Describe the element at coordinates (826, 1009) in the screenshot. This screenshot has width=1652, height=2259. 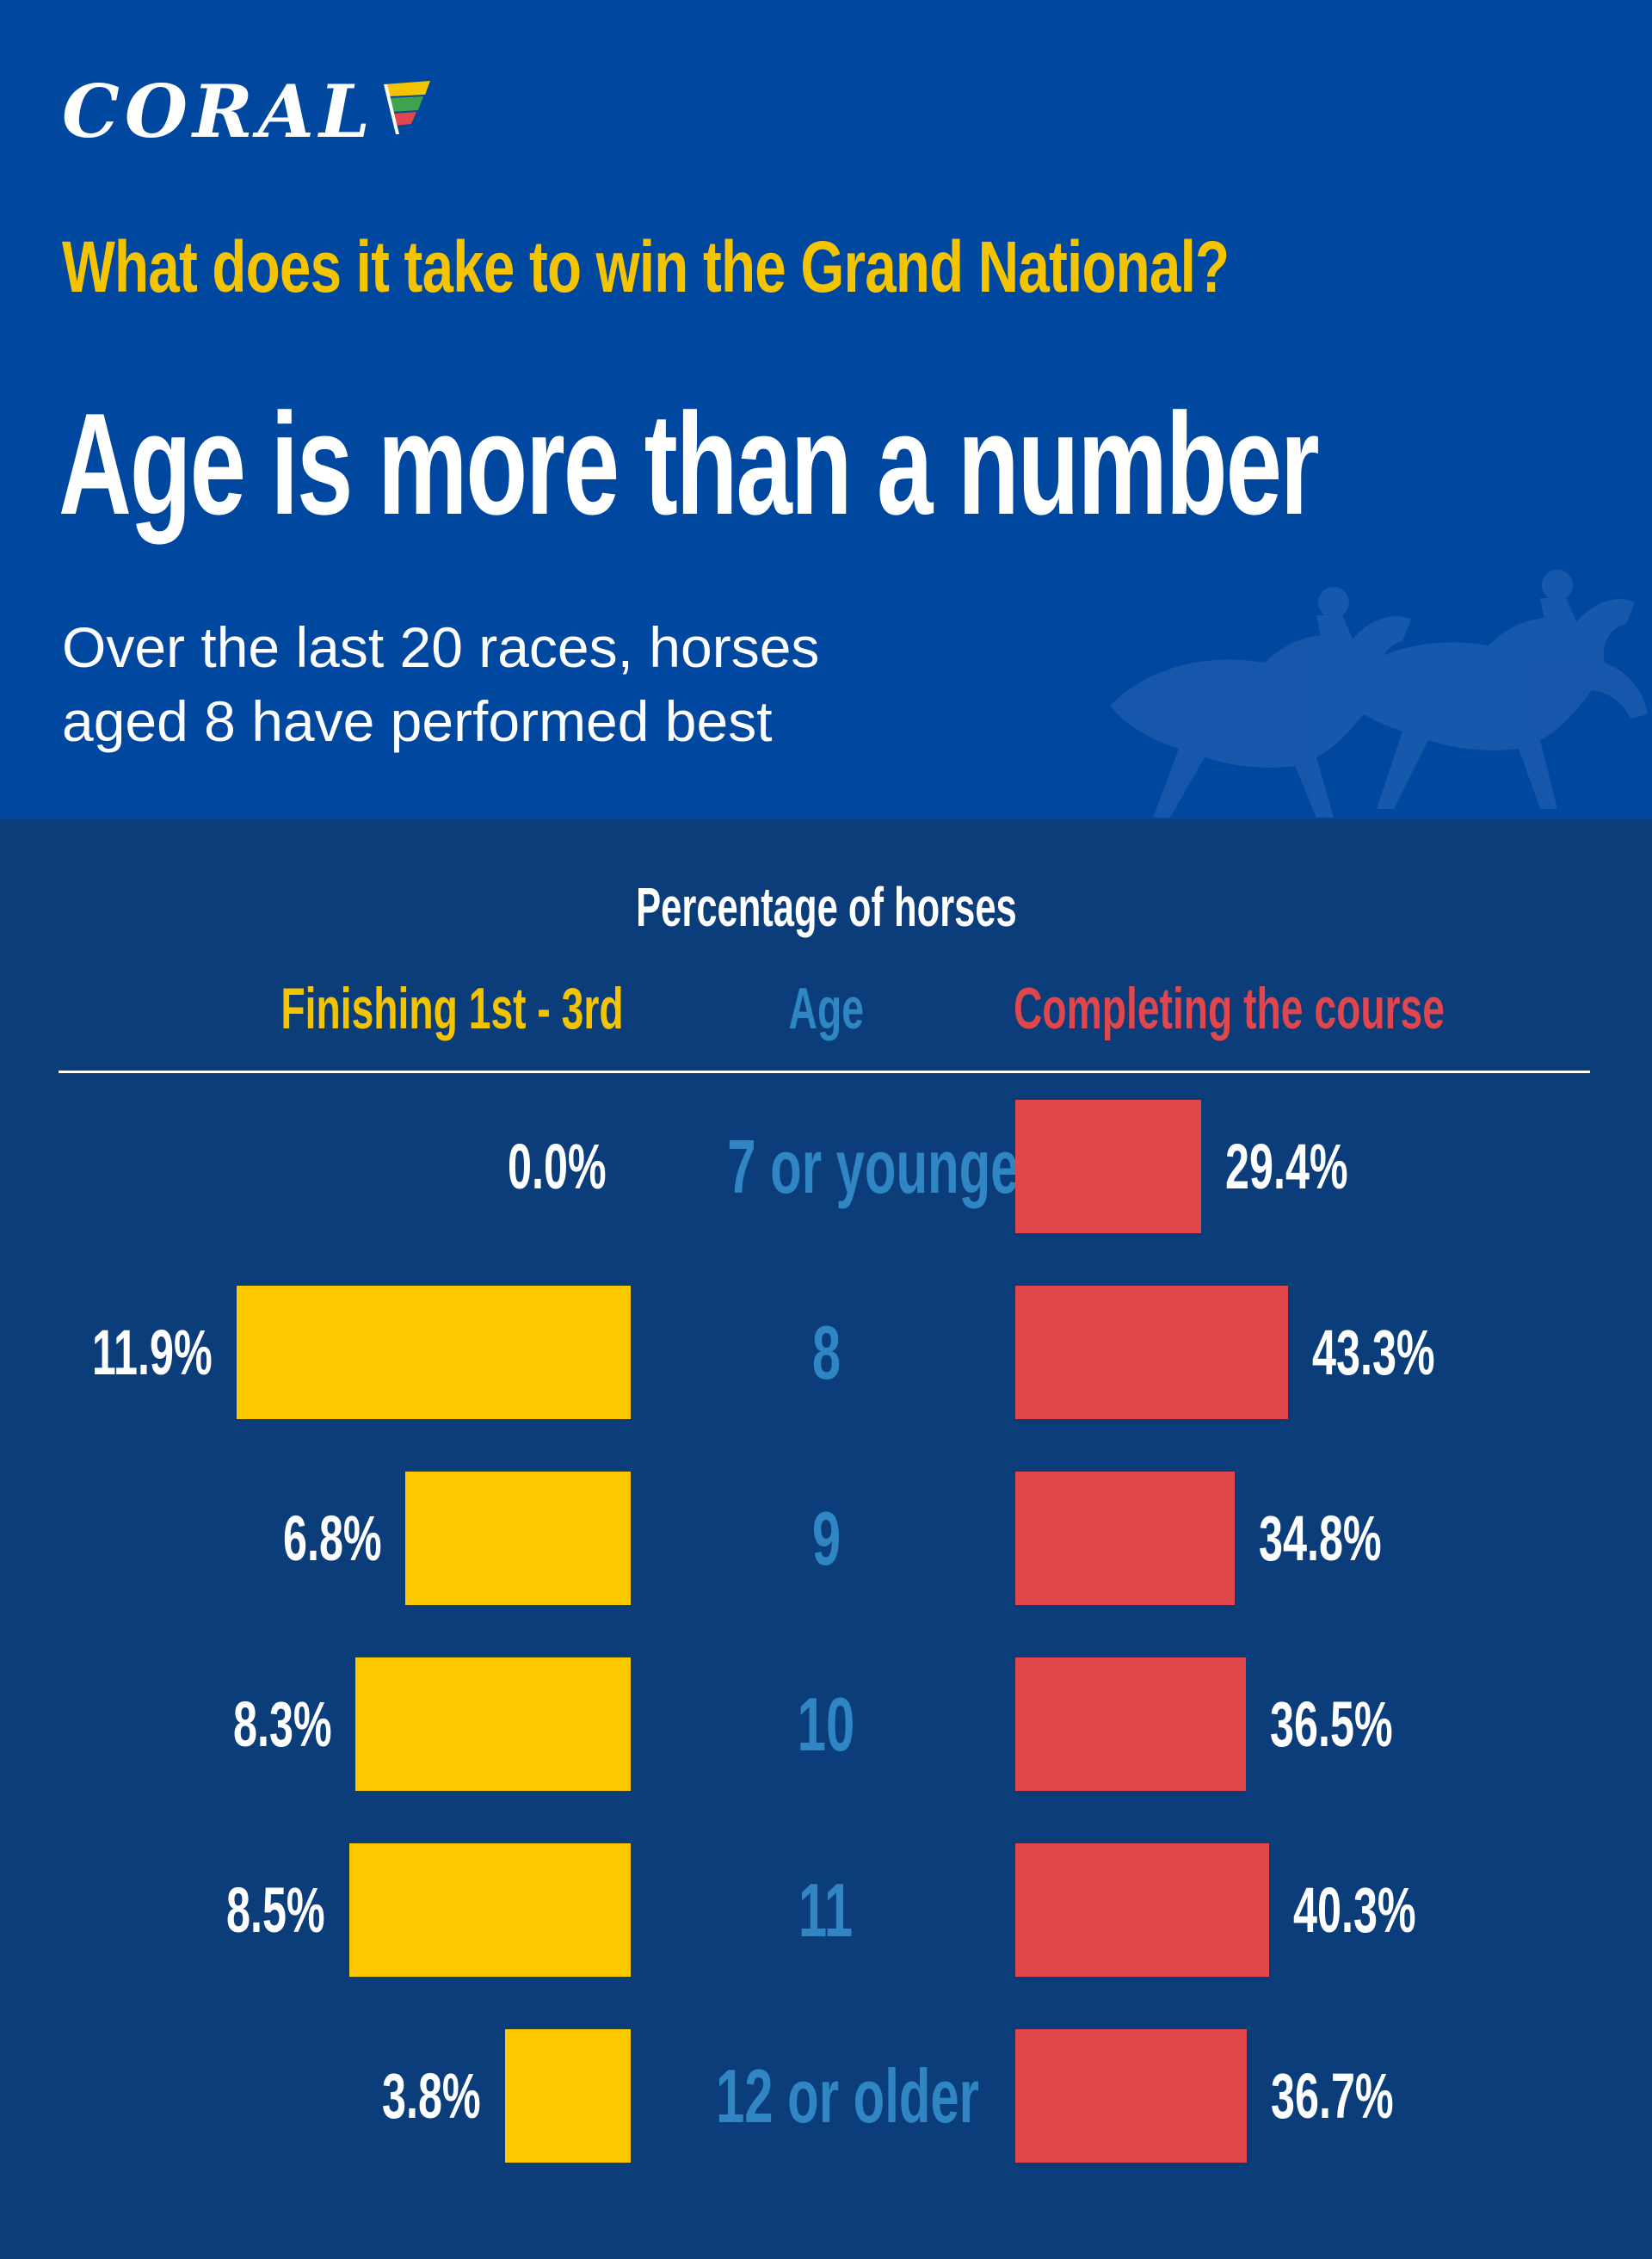
I see `legend-age: Age` at that location.